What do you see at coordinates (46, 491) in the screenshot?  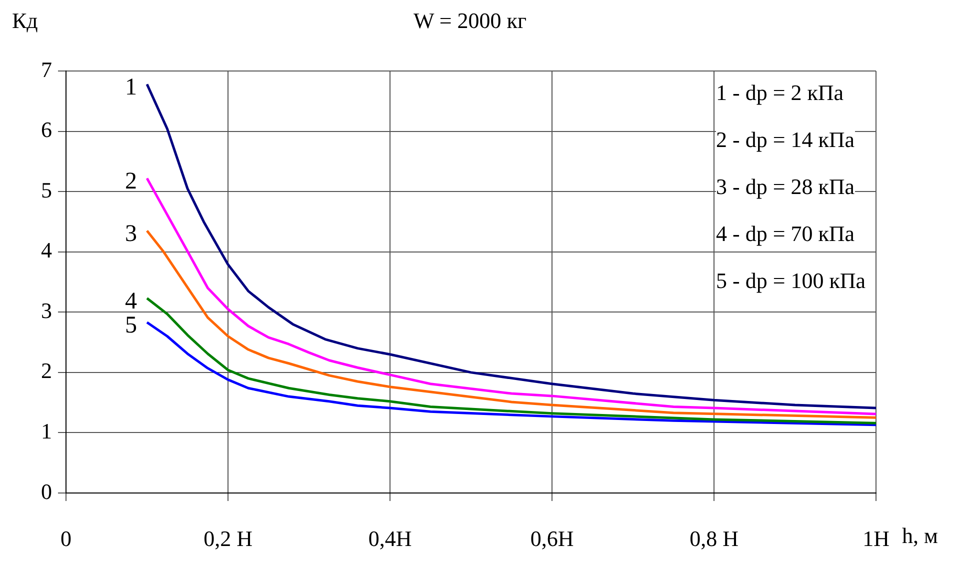 I see `y-tick-label: 0` at bounding box center [46, 491].